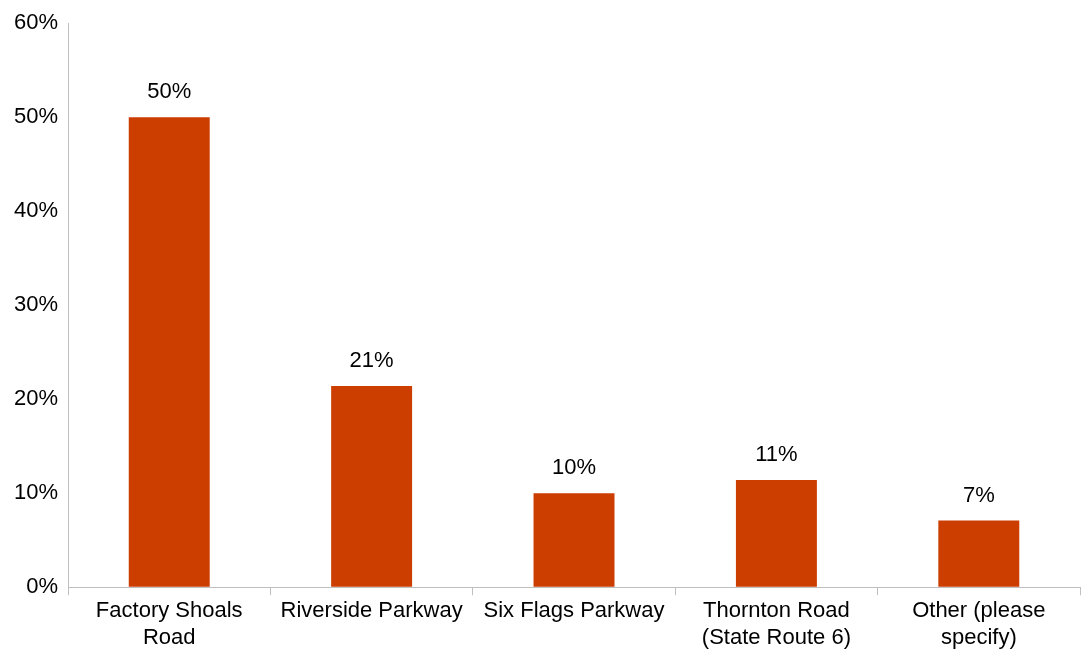 Image resolution: width=1086 pixels, height=658 pixels. What do you see at coordinates (169, 623) in the screenshot?
I see `x-tick-label: Factory Shoals Road` at bounding box center [169, 623].